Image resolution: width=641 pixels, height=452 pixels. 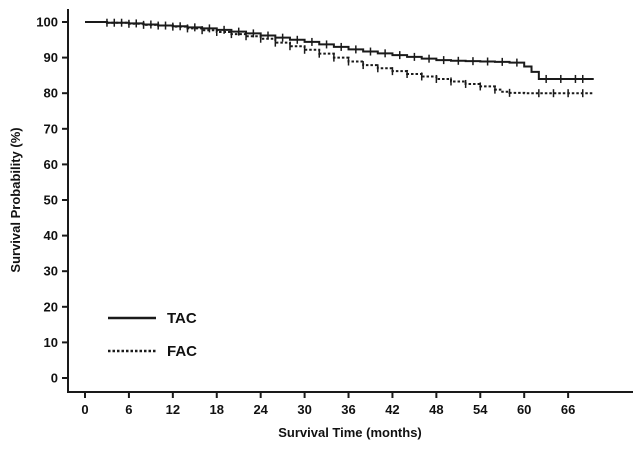 I want to click on x-tick-label: 6, so click(x=128, y=409).